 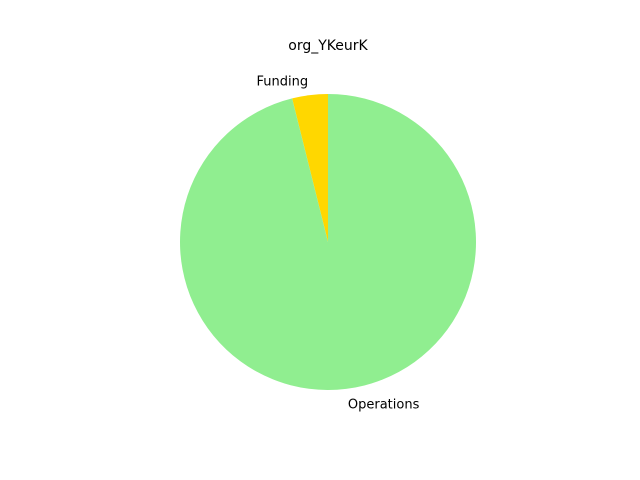 I want to click on pie-label-funding: Funding, so click(x=282, y=81).